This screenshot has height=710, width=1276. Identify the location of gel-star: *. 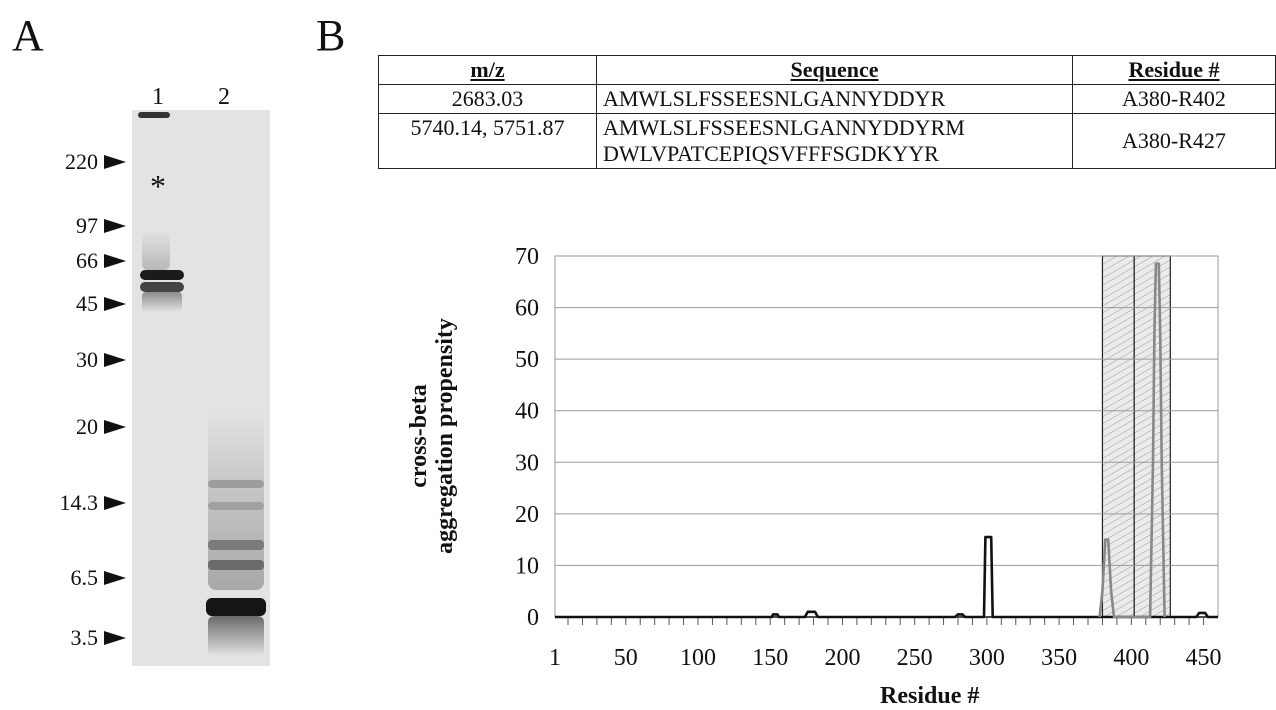
(158, 186).